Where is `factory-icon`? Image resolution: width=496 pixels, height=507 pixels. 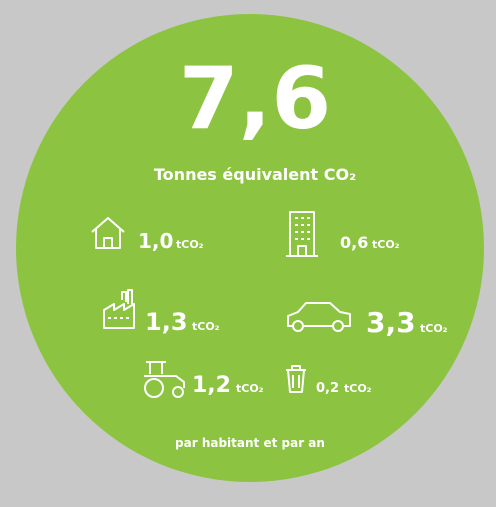 factory-icon is located at coordinates (119, 309).